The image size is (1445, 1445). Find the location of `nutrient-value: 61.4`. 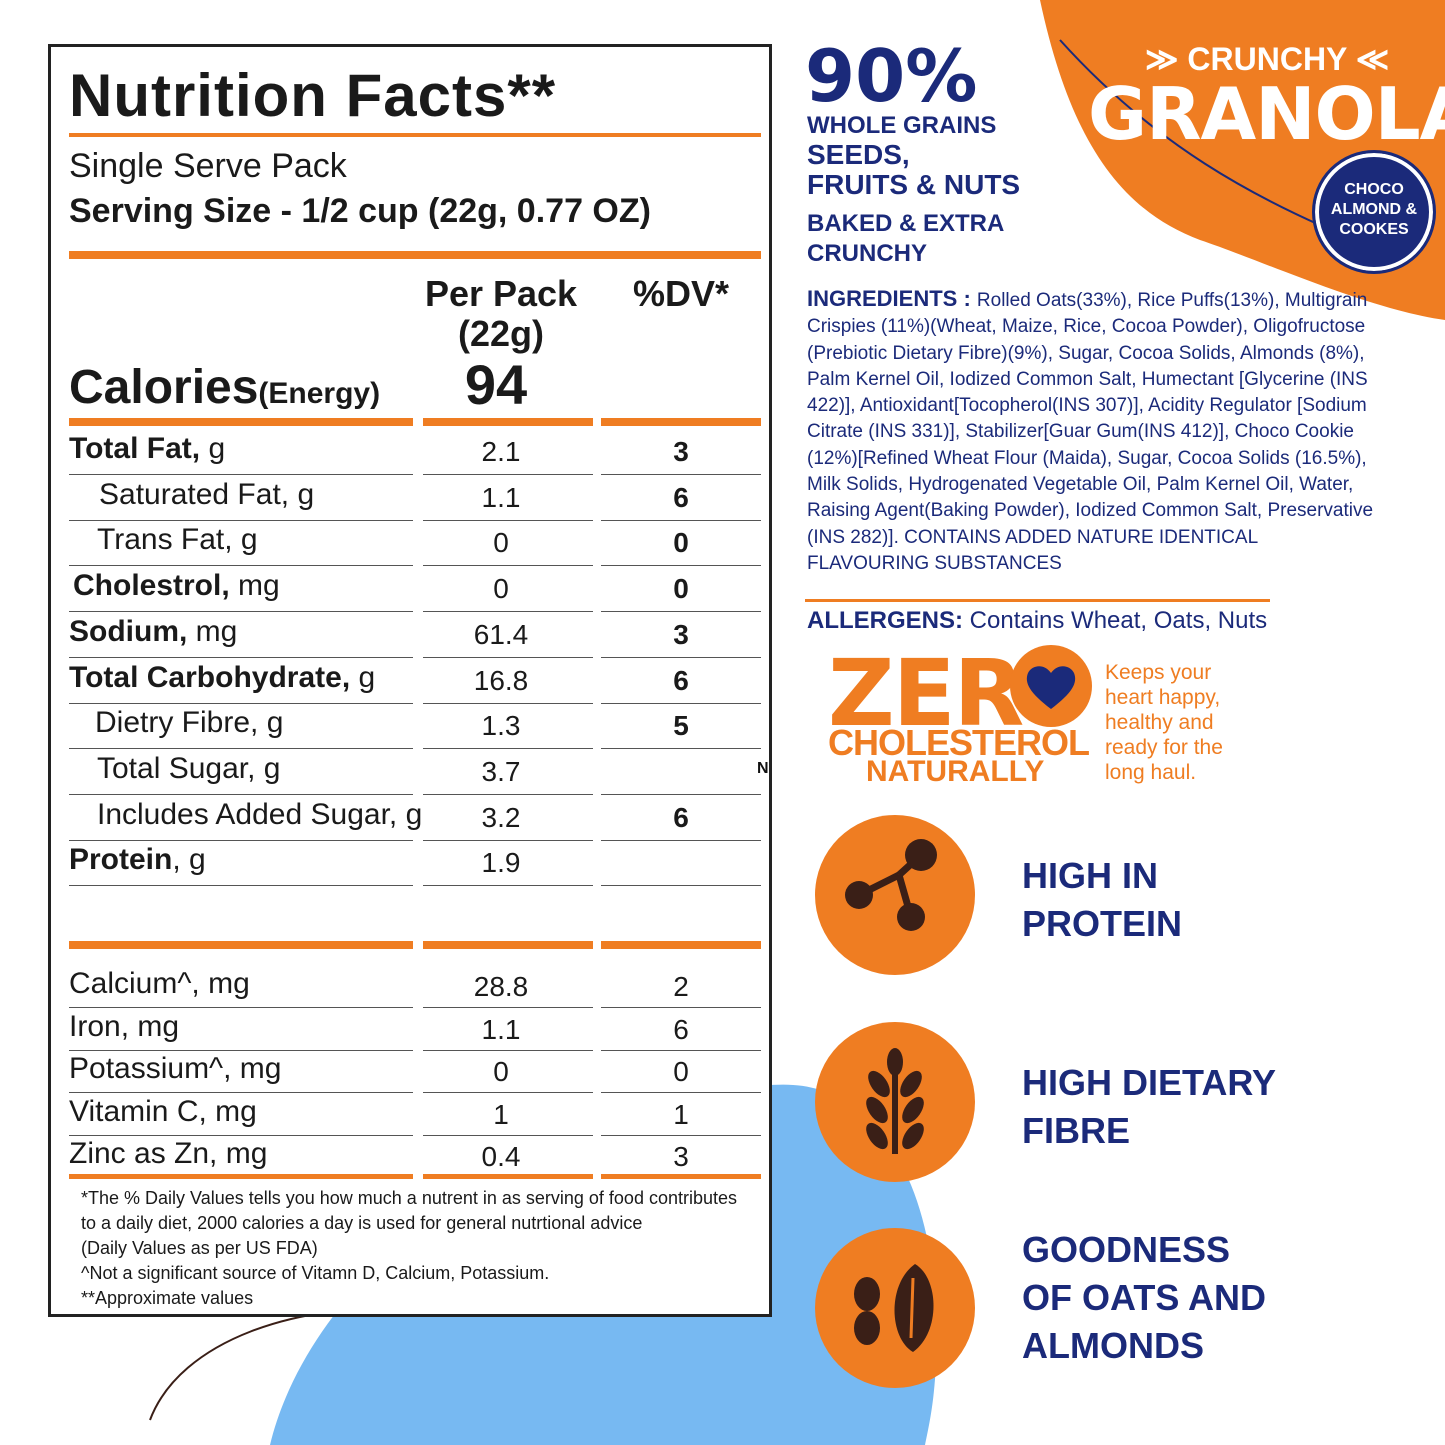

nutrient-value: 61.4 is located at coordinates (501, 634).